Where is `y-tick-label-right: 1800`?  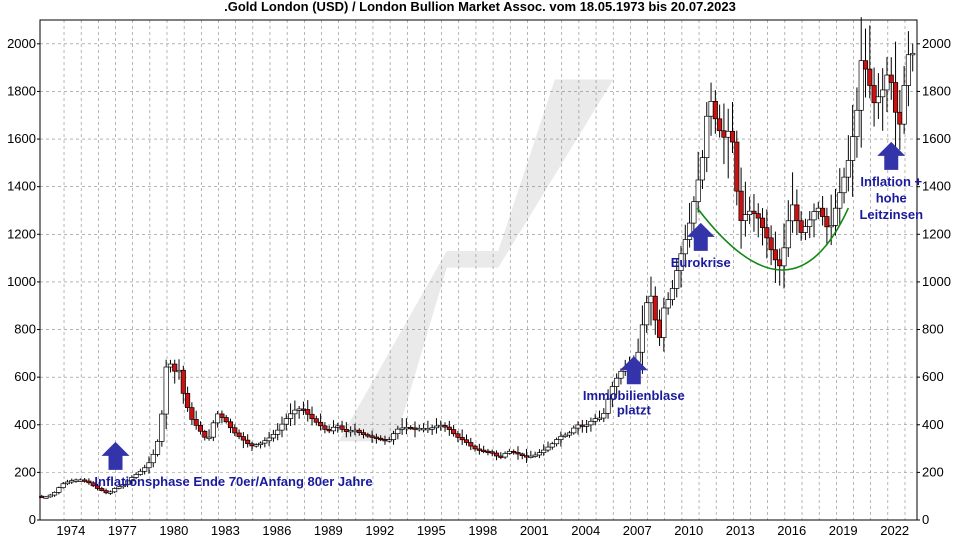
y-tick-label-right: 1800 is located at coordinates (936, 90).